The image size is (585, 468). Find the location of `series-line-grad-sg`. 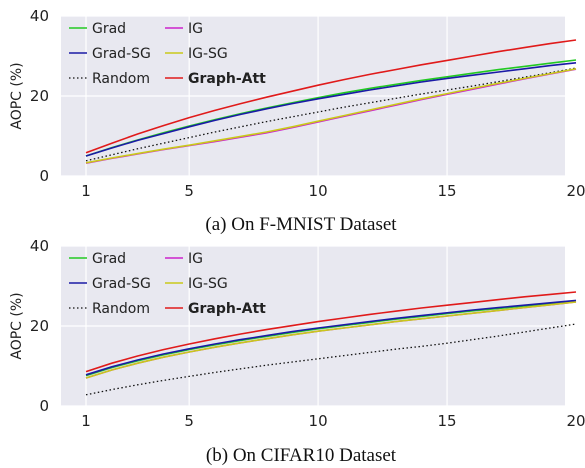

series-line-grad-sg is located at coordinates (331, 337).